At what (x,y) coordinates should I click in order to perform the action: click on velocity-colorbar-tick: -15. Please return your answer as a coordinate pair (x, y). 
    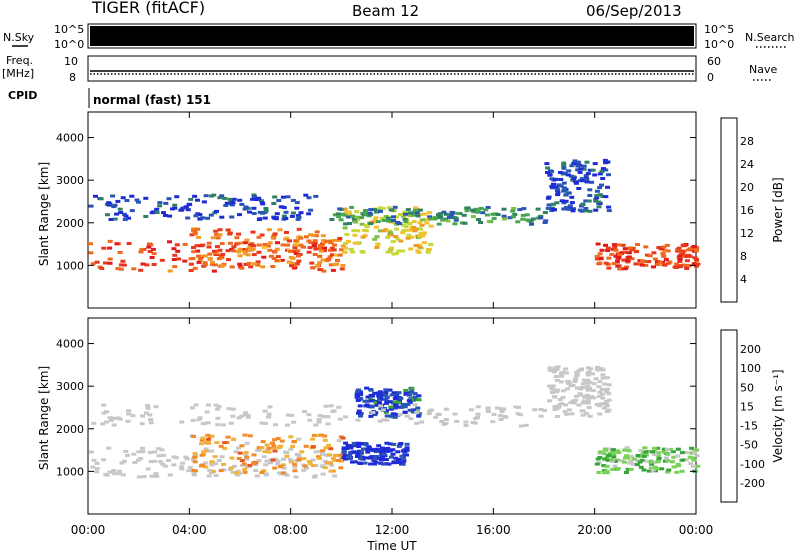
    Looking at the image, I should click on (749, 426).